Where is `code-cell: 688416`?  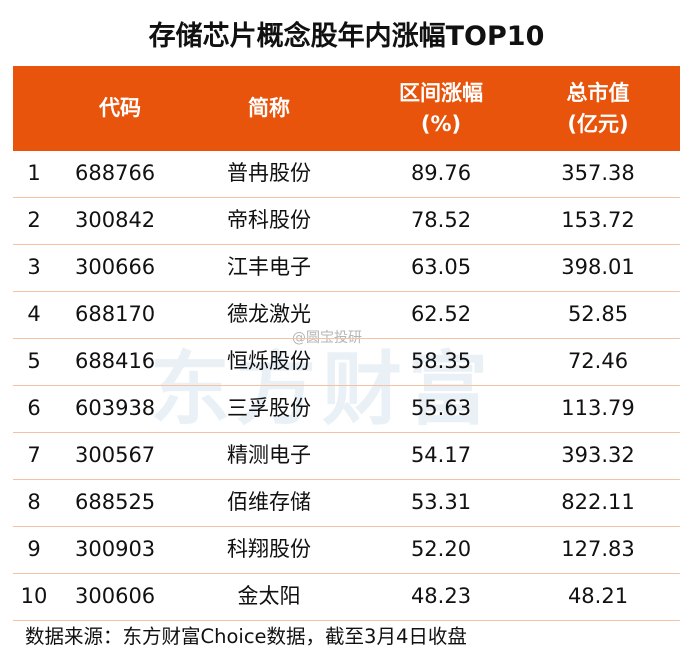
code-cell: 688416 is located at coordinates (115, 361).